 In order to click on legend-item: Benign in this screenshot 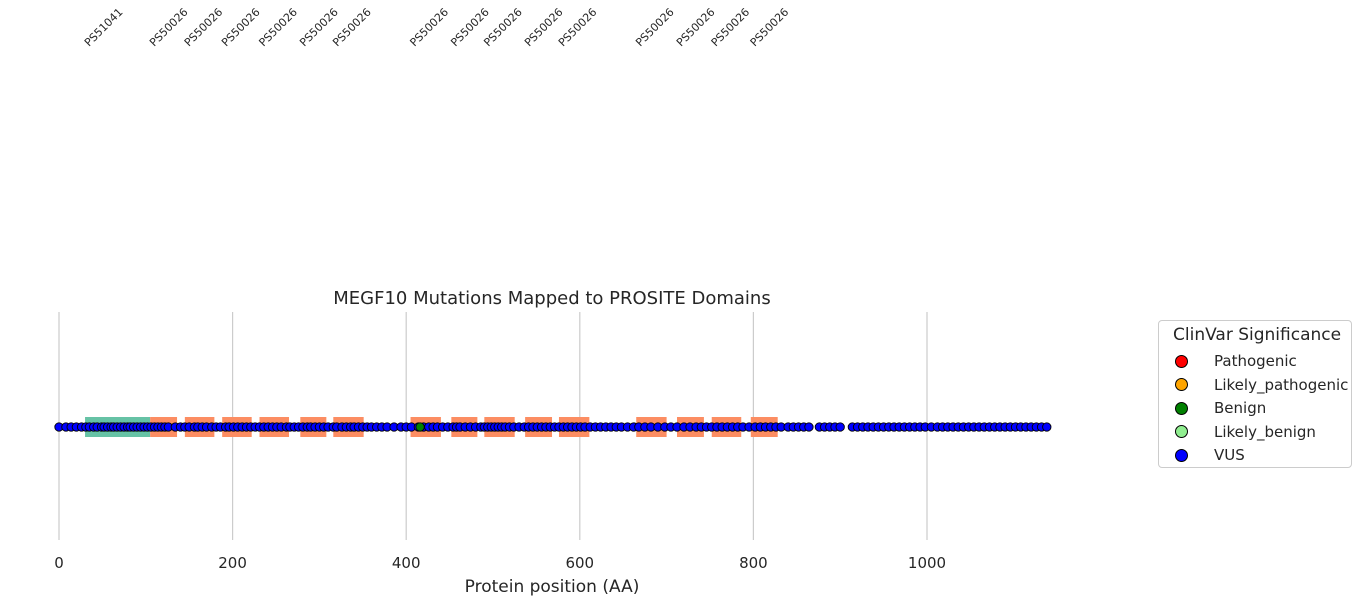, I will do `click(1220, 408)`.